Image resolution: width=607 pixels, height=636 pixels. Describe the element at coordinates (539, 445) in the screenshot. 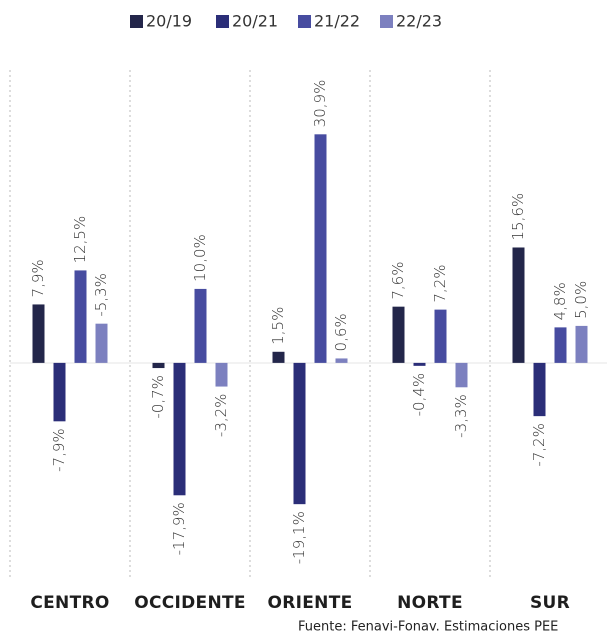

I see `value-label: -7,2%` at that location.